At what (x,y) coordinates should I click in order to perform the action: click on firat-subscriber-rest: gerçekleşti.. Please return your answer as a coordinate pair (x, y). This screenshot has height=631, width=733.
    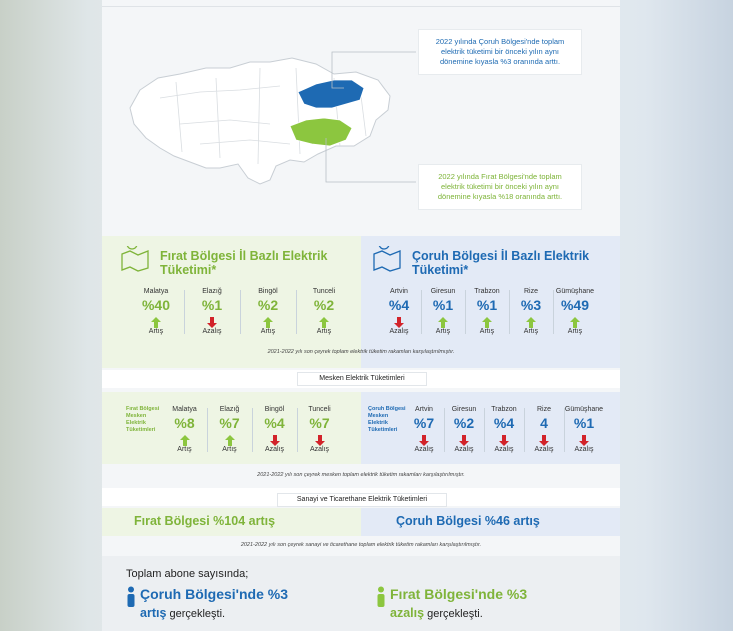
    Looking at the image, I should click on (453, 614).